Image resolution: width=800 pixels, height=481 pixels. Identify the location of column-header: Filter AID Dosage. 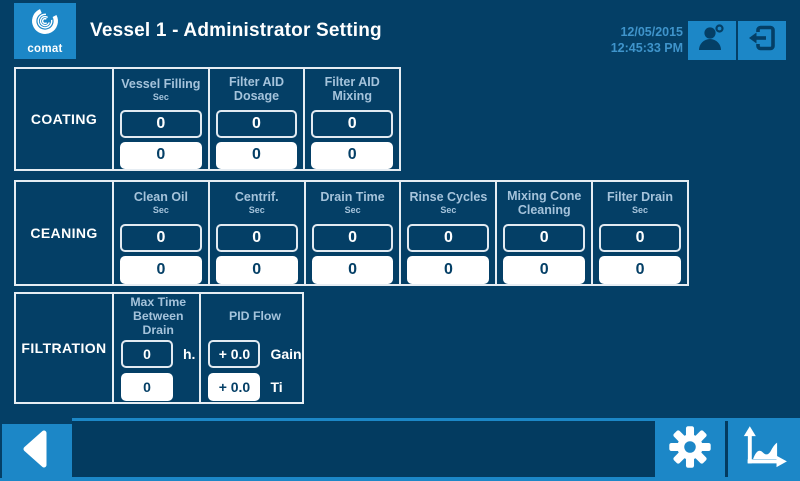
(257, 89).